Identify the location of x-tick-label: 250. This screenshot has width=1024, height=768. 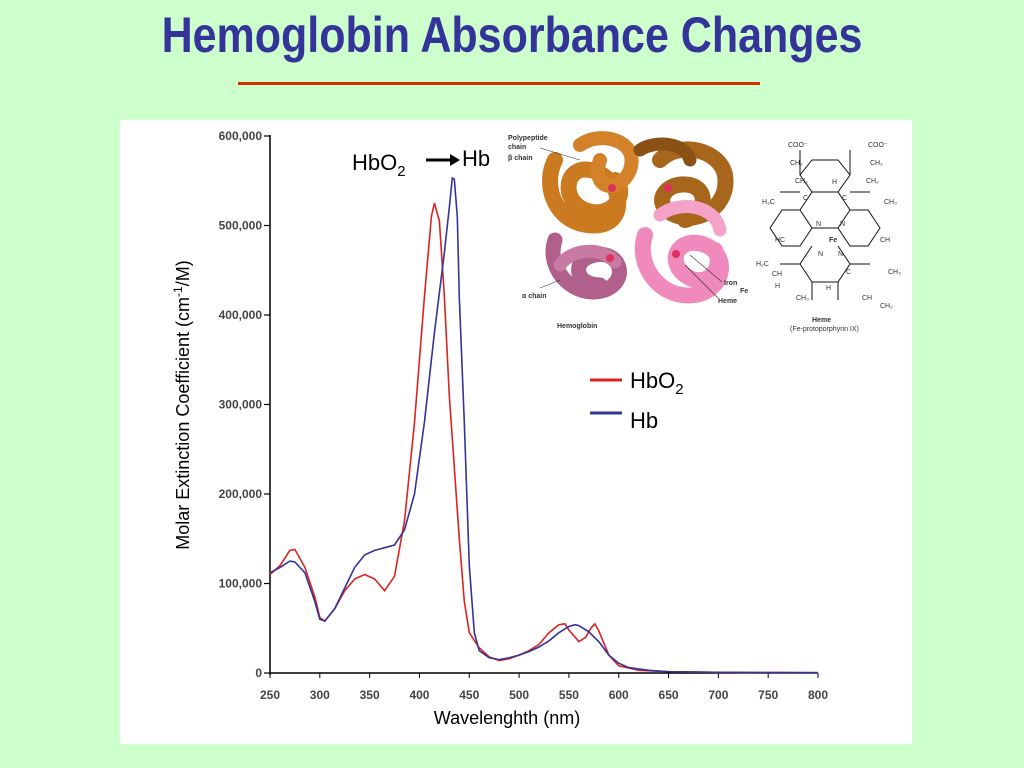
(270, 695).